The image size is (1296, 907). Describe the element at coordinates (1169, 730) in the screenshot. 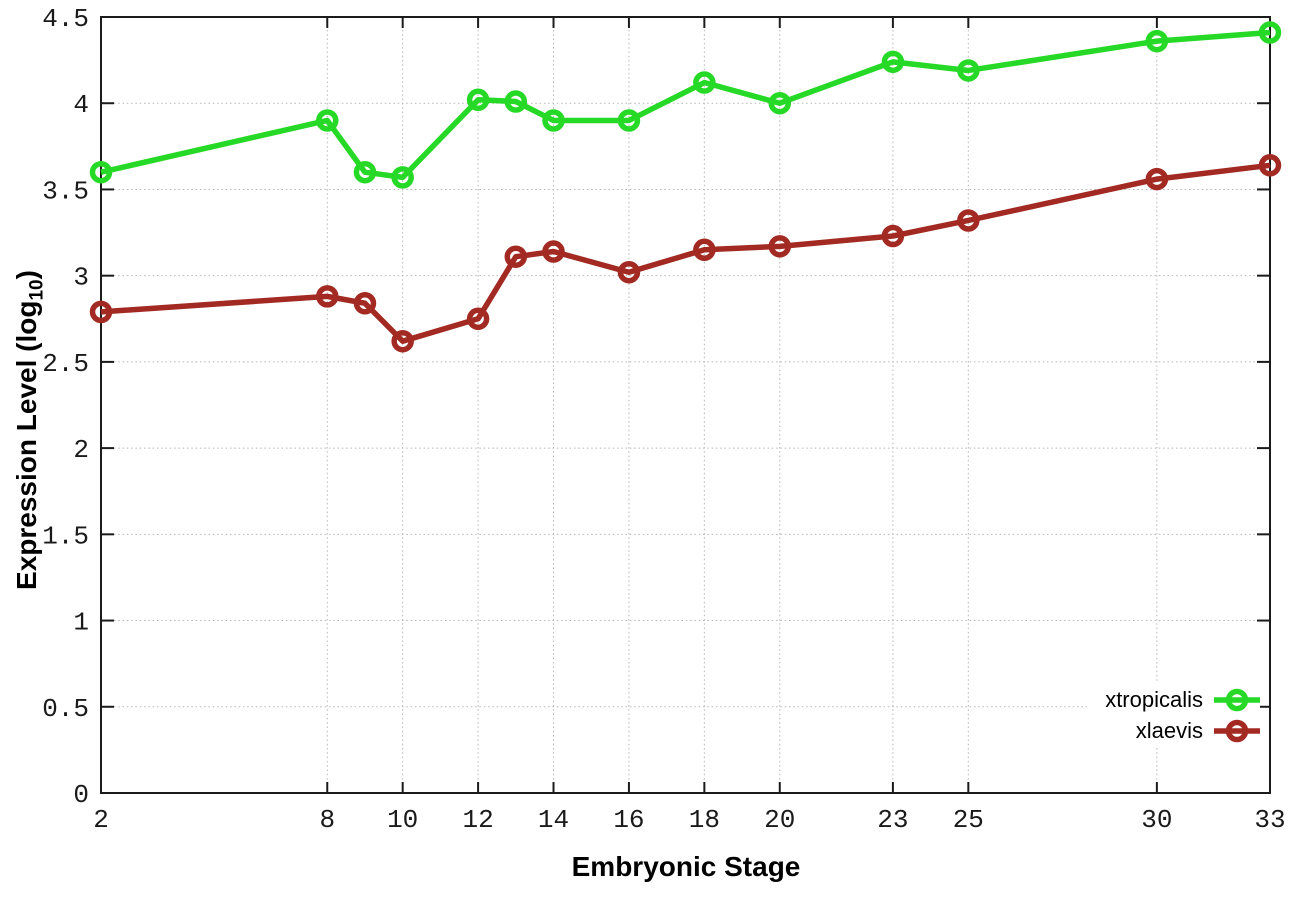

I see `legend-label-xlaevis: xlaevis` at that location.